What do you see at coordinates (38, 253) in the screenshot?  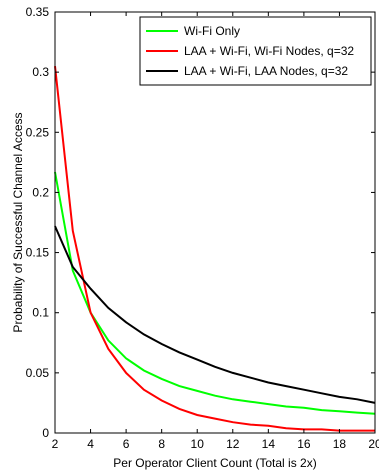 I see `y-tick-label: 0.15` at bounding box center [38, 253].